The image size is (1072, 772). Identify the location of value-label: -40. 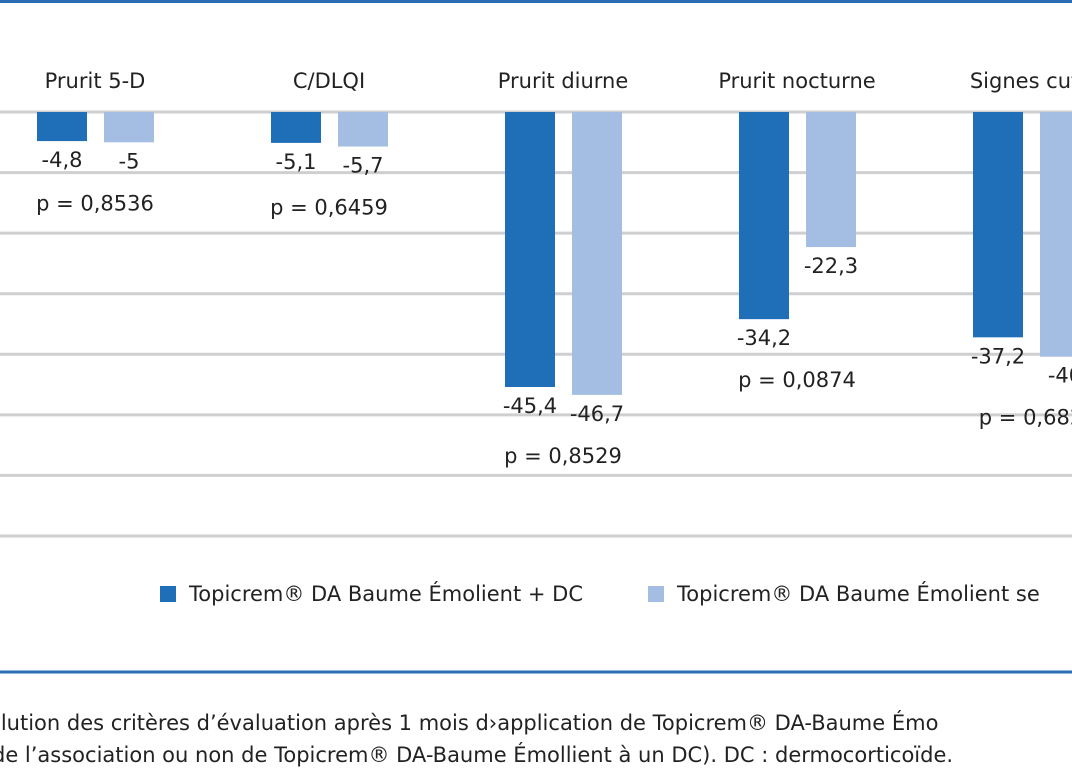
(1060, 376).